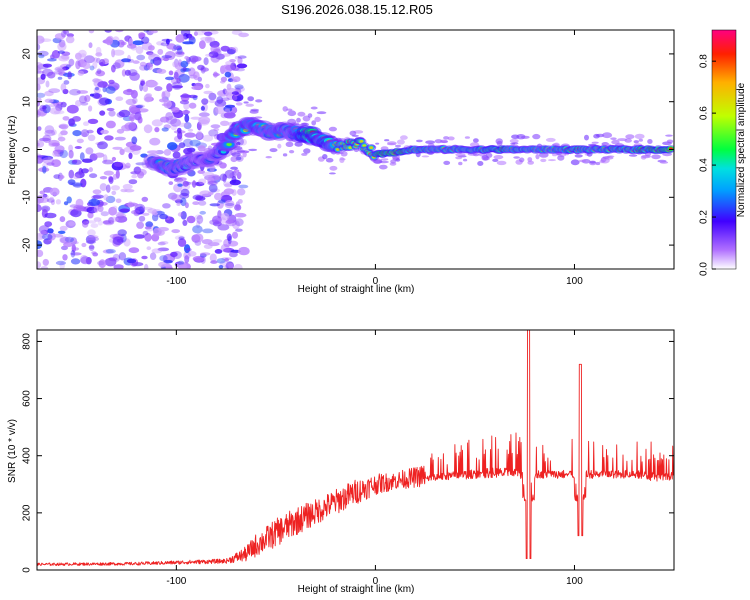  Describe the element at coordinates (27, 244) in the screenshot. I see `y-tick-label: -20` at that location.